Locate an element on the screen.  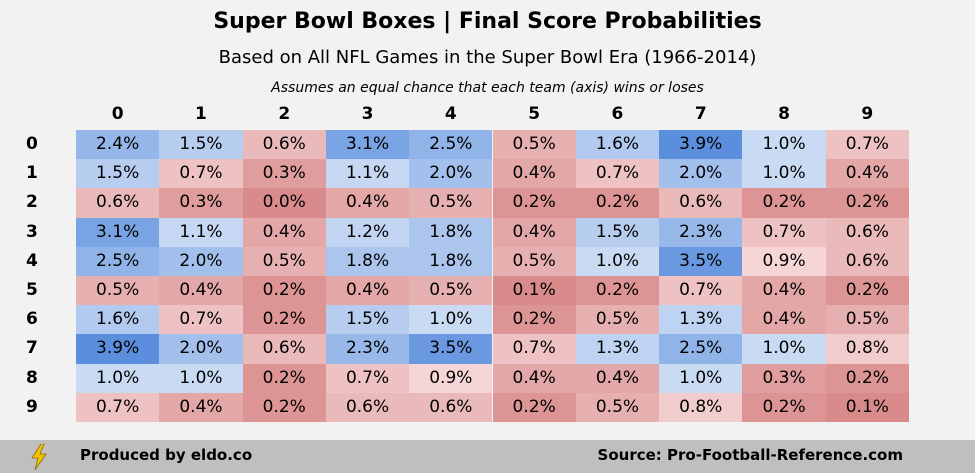
heatmap-cell: 1.8% is located at coordinates (451, 232).